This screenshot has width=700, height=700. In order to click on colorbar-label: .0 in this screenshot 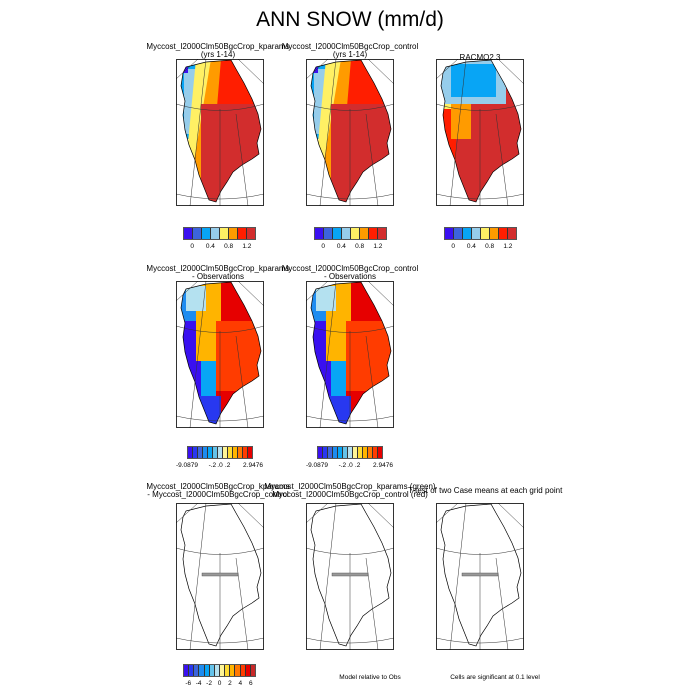, I will do `click(220, 465)`.